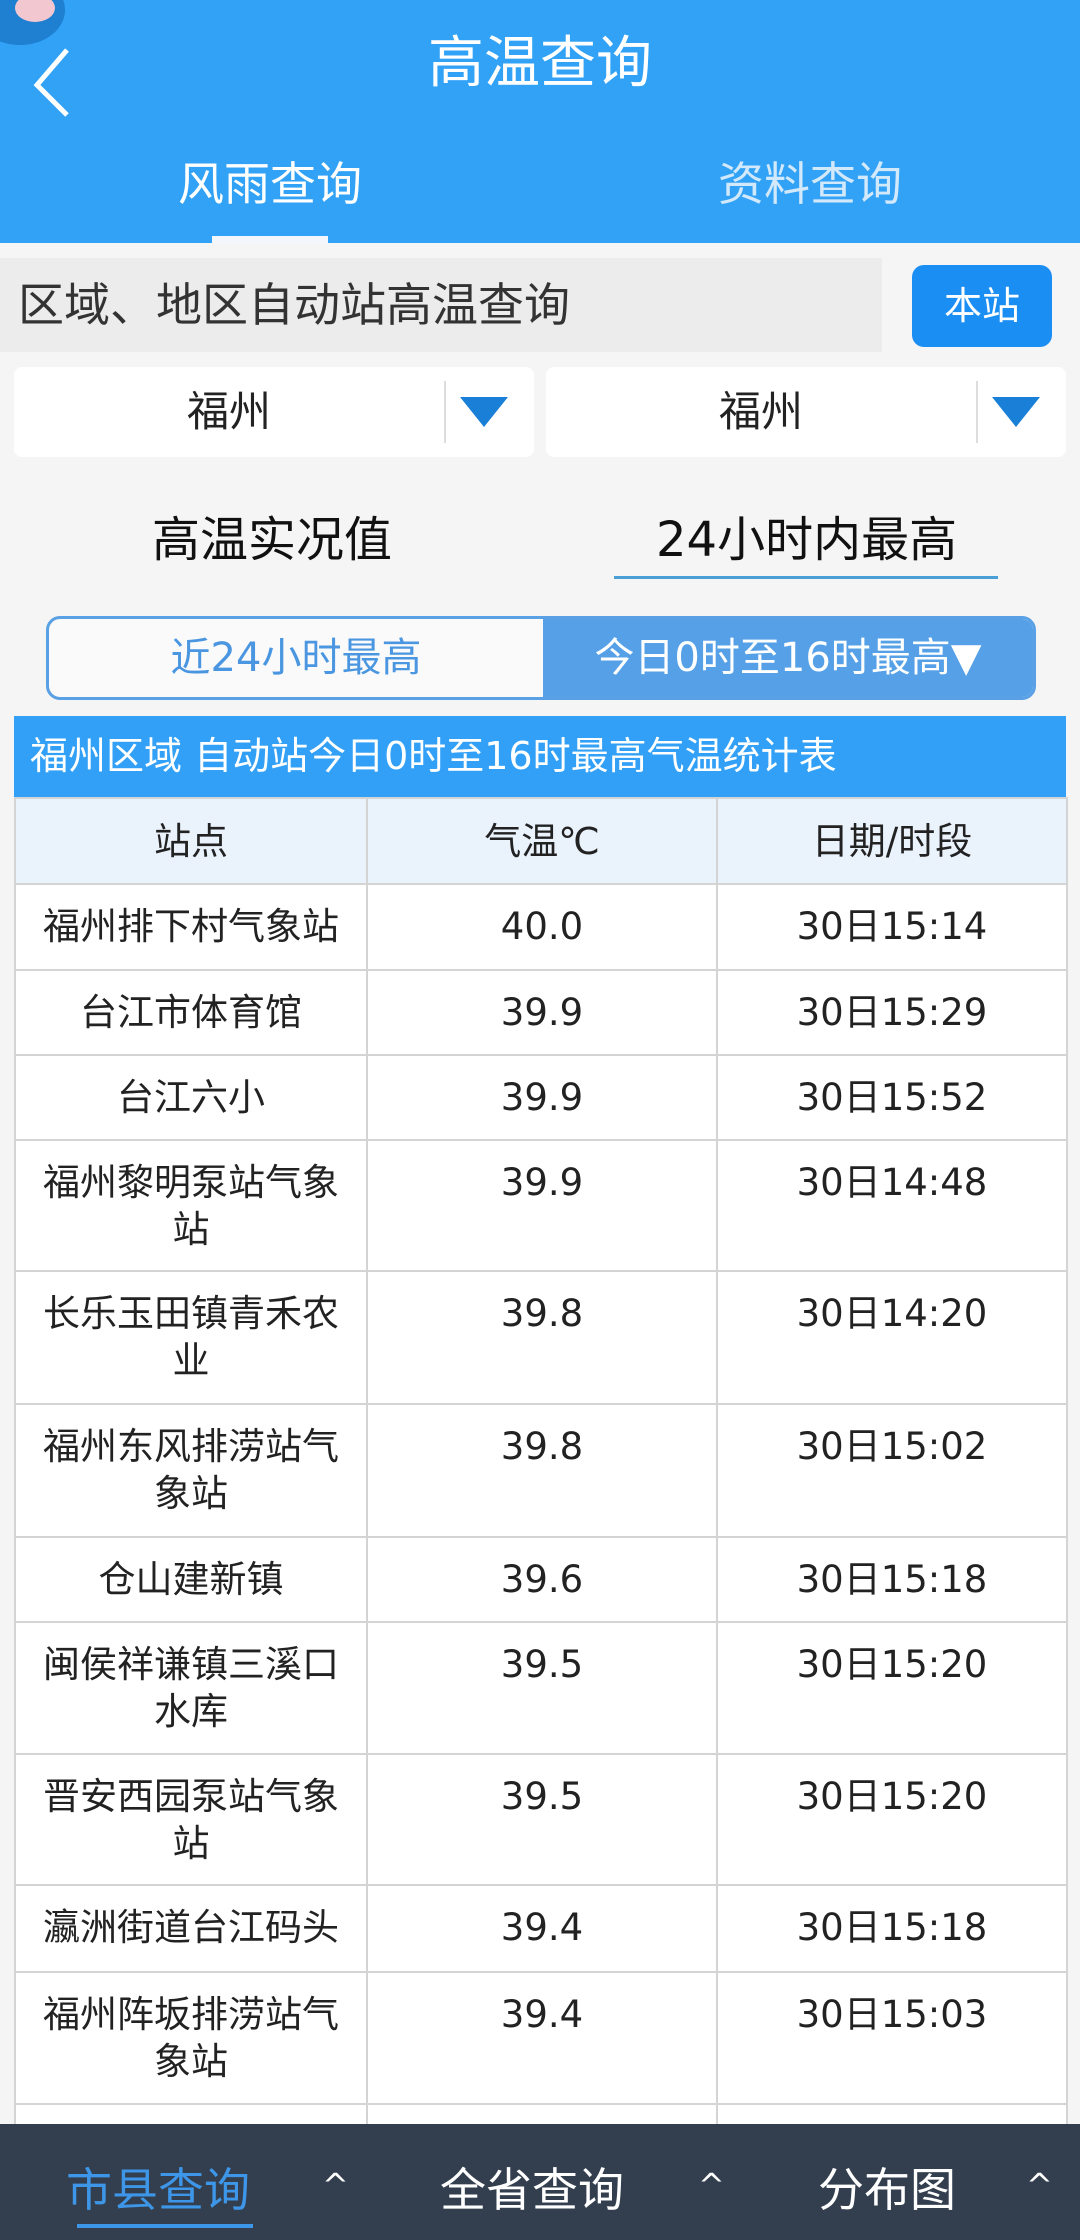 Image resolution: width=1080 pixels, height=2240 pixels. What do you see at coordinates (541, 658) in the screenshot?
I see `period-segment: 近24小时最高 今日0时至16时最高▼` at bounding box center [541, 658].